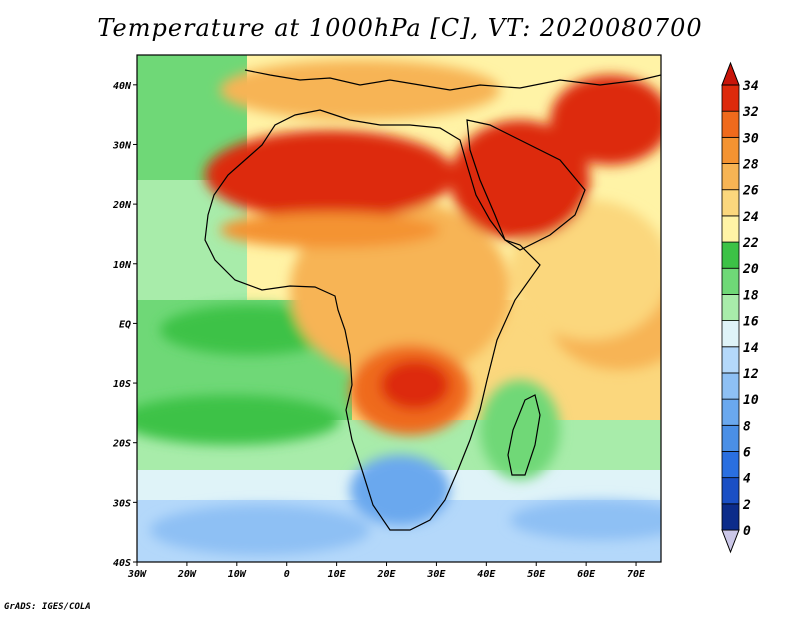 The height and width of the screenshot is (618, 800). Describe the element at coordinates (526, 185) in the screenshot. I see `arabia-coastline` at that location.